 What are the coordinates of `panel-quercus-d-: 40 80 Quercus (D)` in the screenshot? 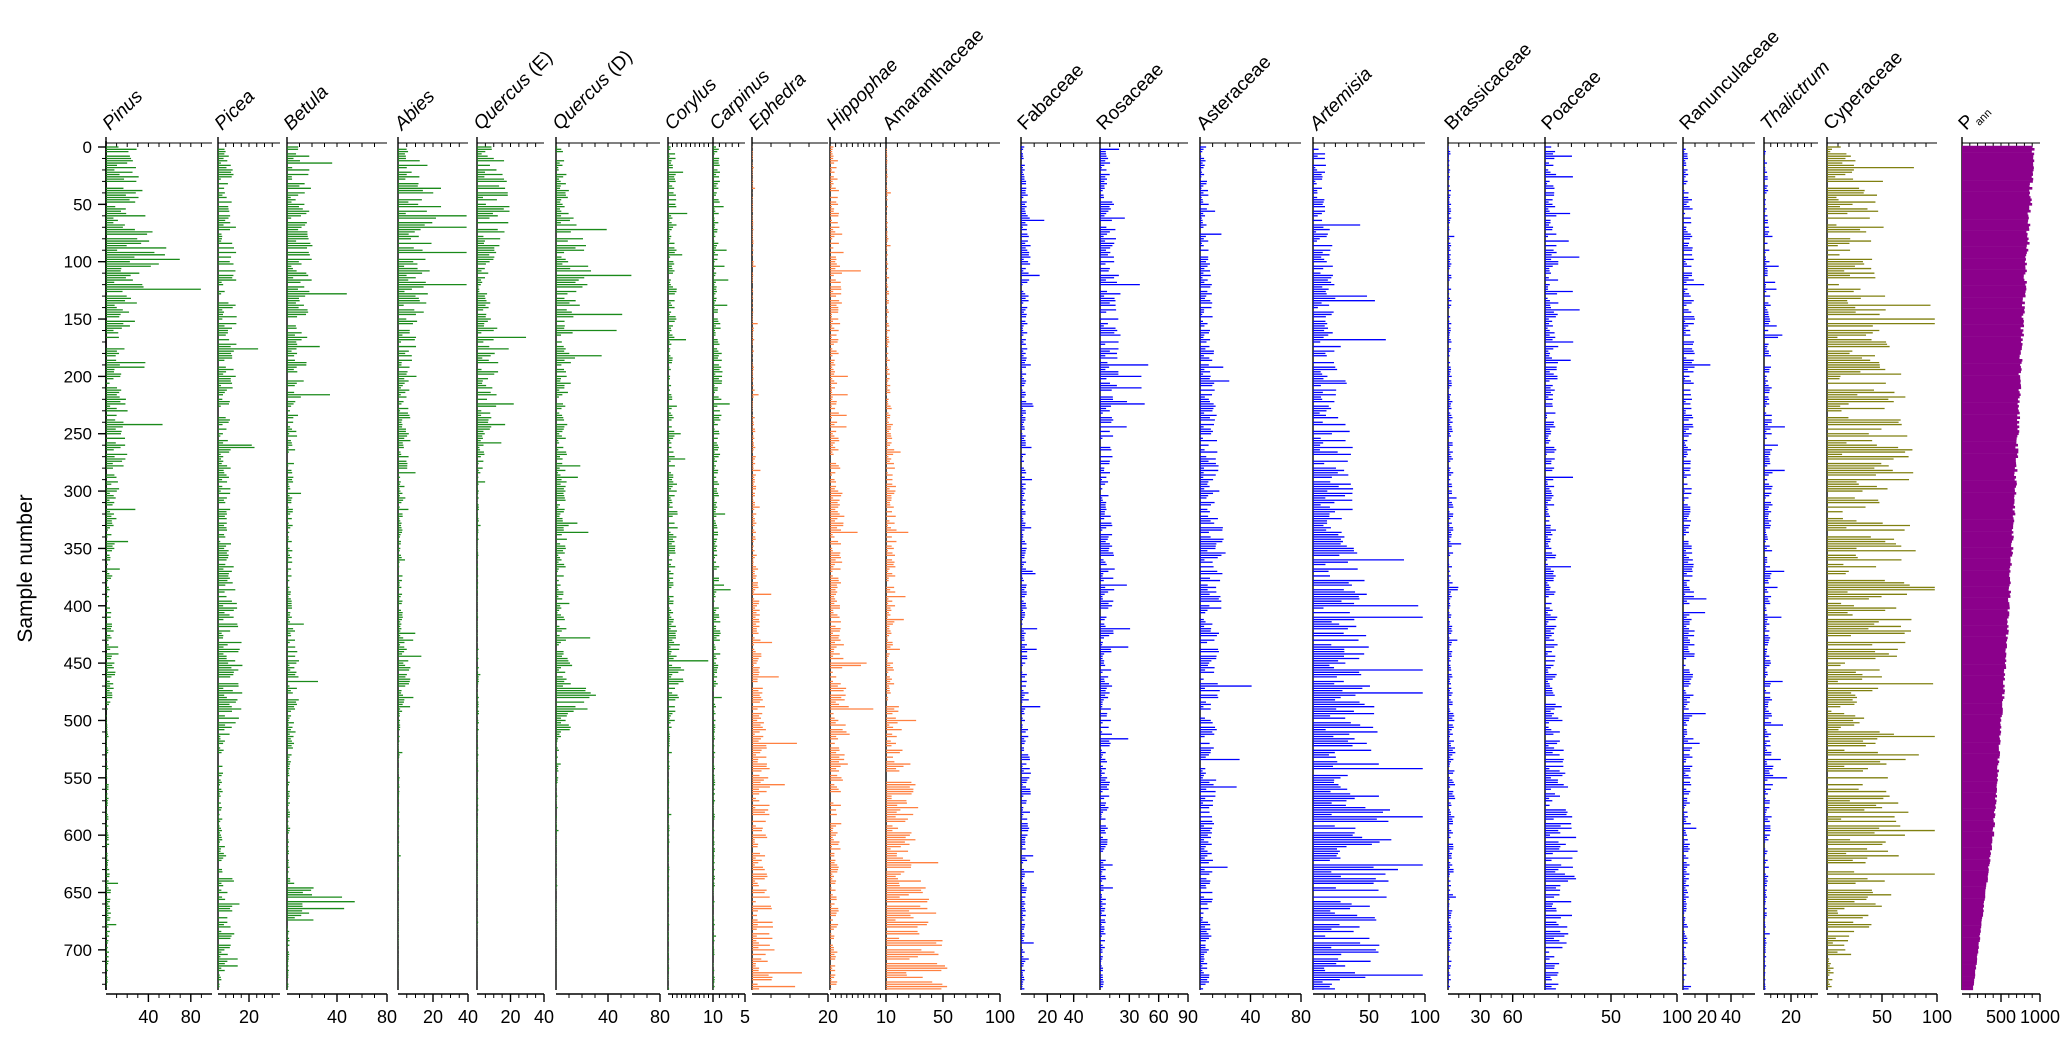 It's located at (609, 537).